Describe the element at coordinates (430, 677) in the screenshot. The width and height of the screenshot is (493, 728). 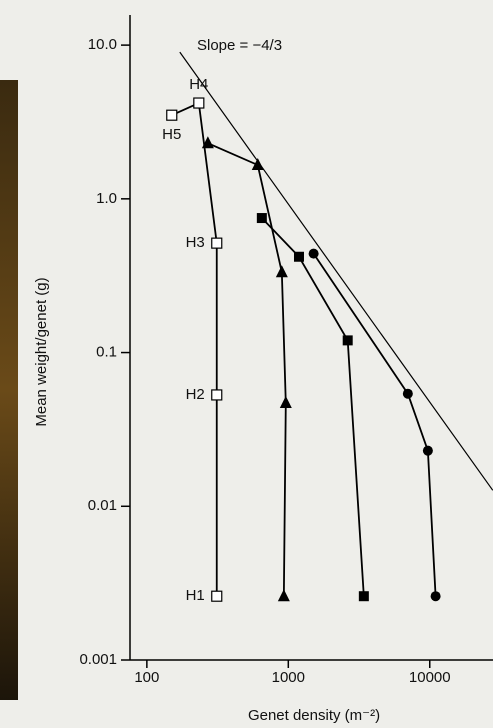
I see `x-tick-label: 10000` at that location.